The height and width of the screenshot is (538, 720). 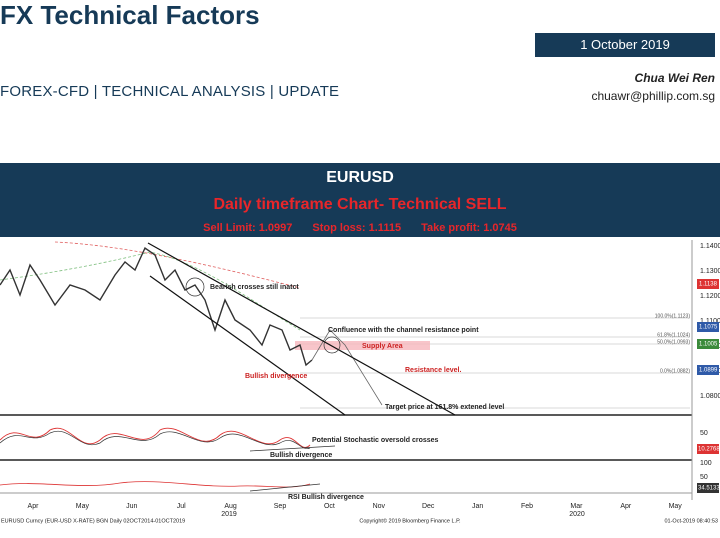 What do you see at coordinates (673, 342) in the screenshot?
I see `fib-label: 50.0%(1.0993)` at bounding box center [673, 342].